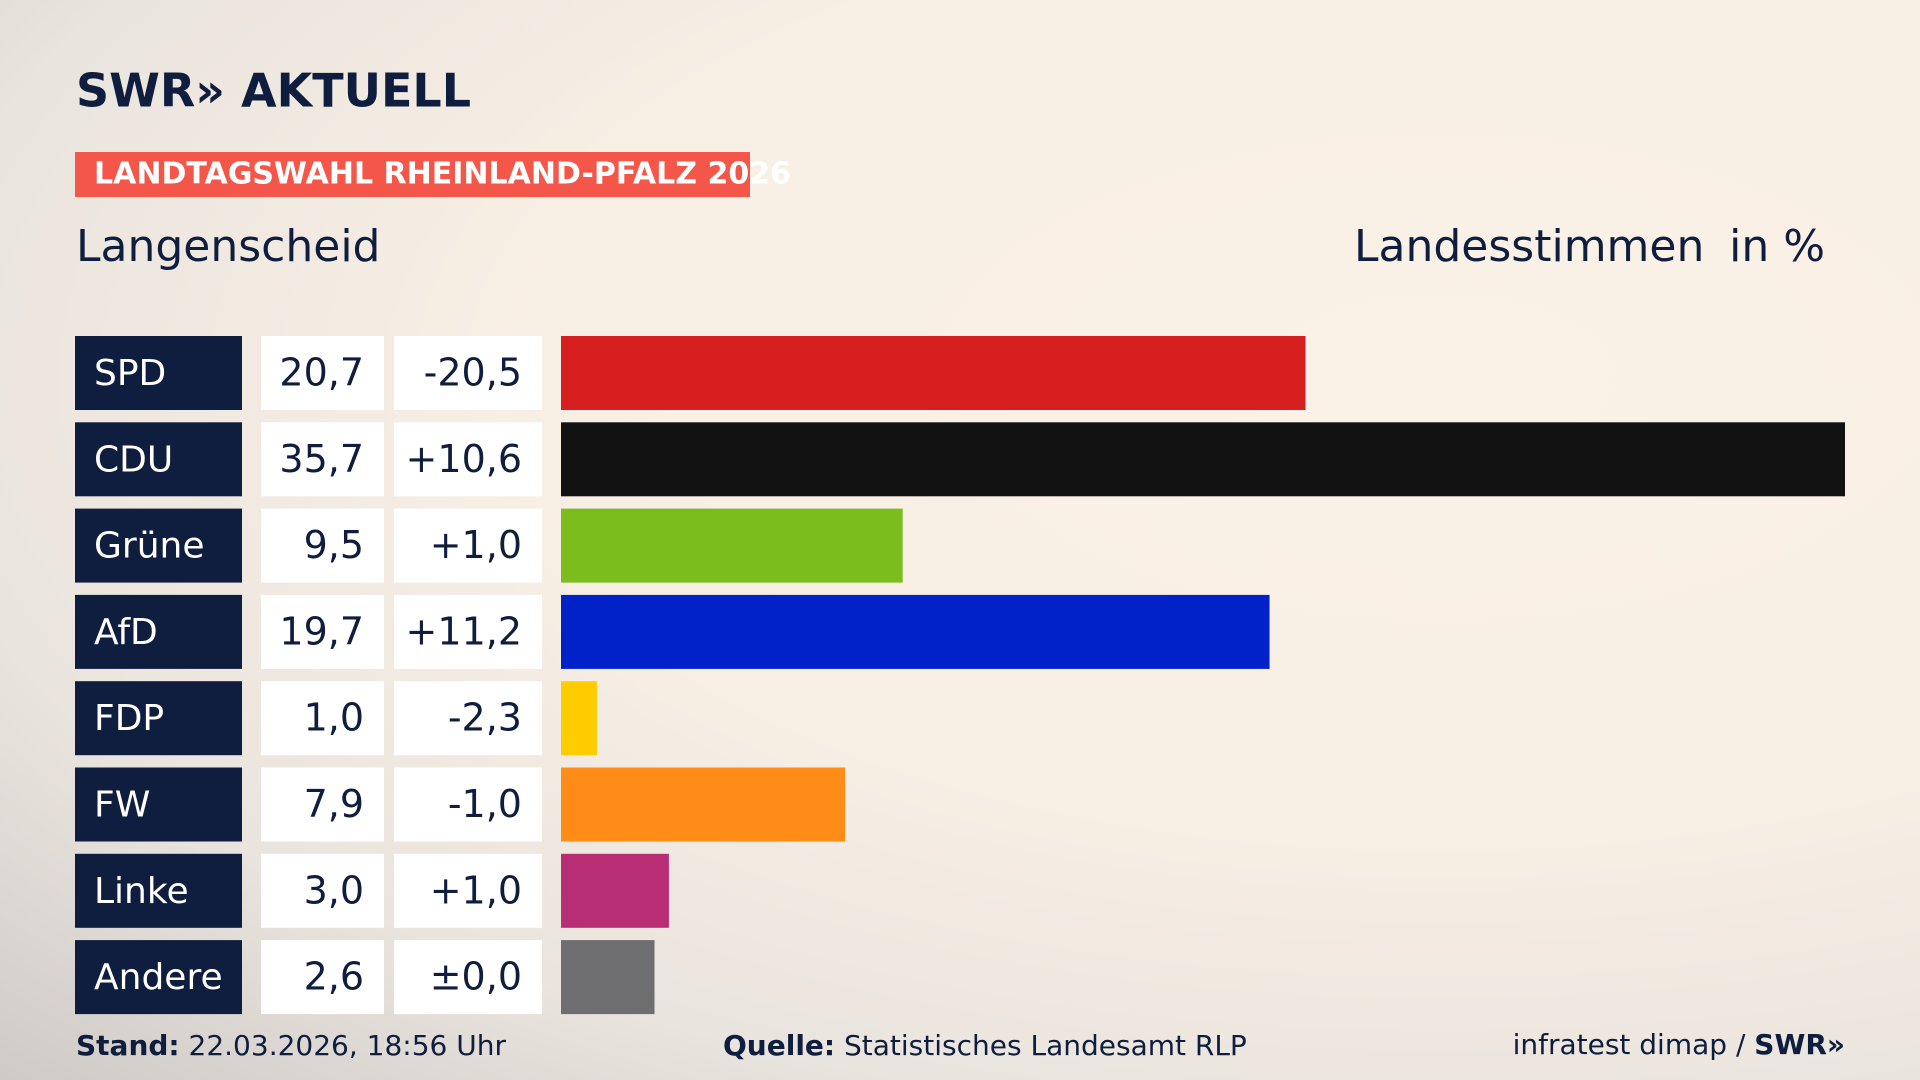 The height and width of the screenshot is (1080, 1920). I want to click on value-label: 3,0, so click(334, 890).